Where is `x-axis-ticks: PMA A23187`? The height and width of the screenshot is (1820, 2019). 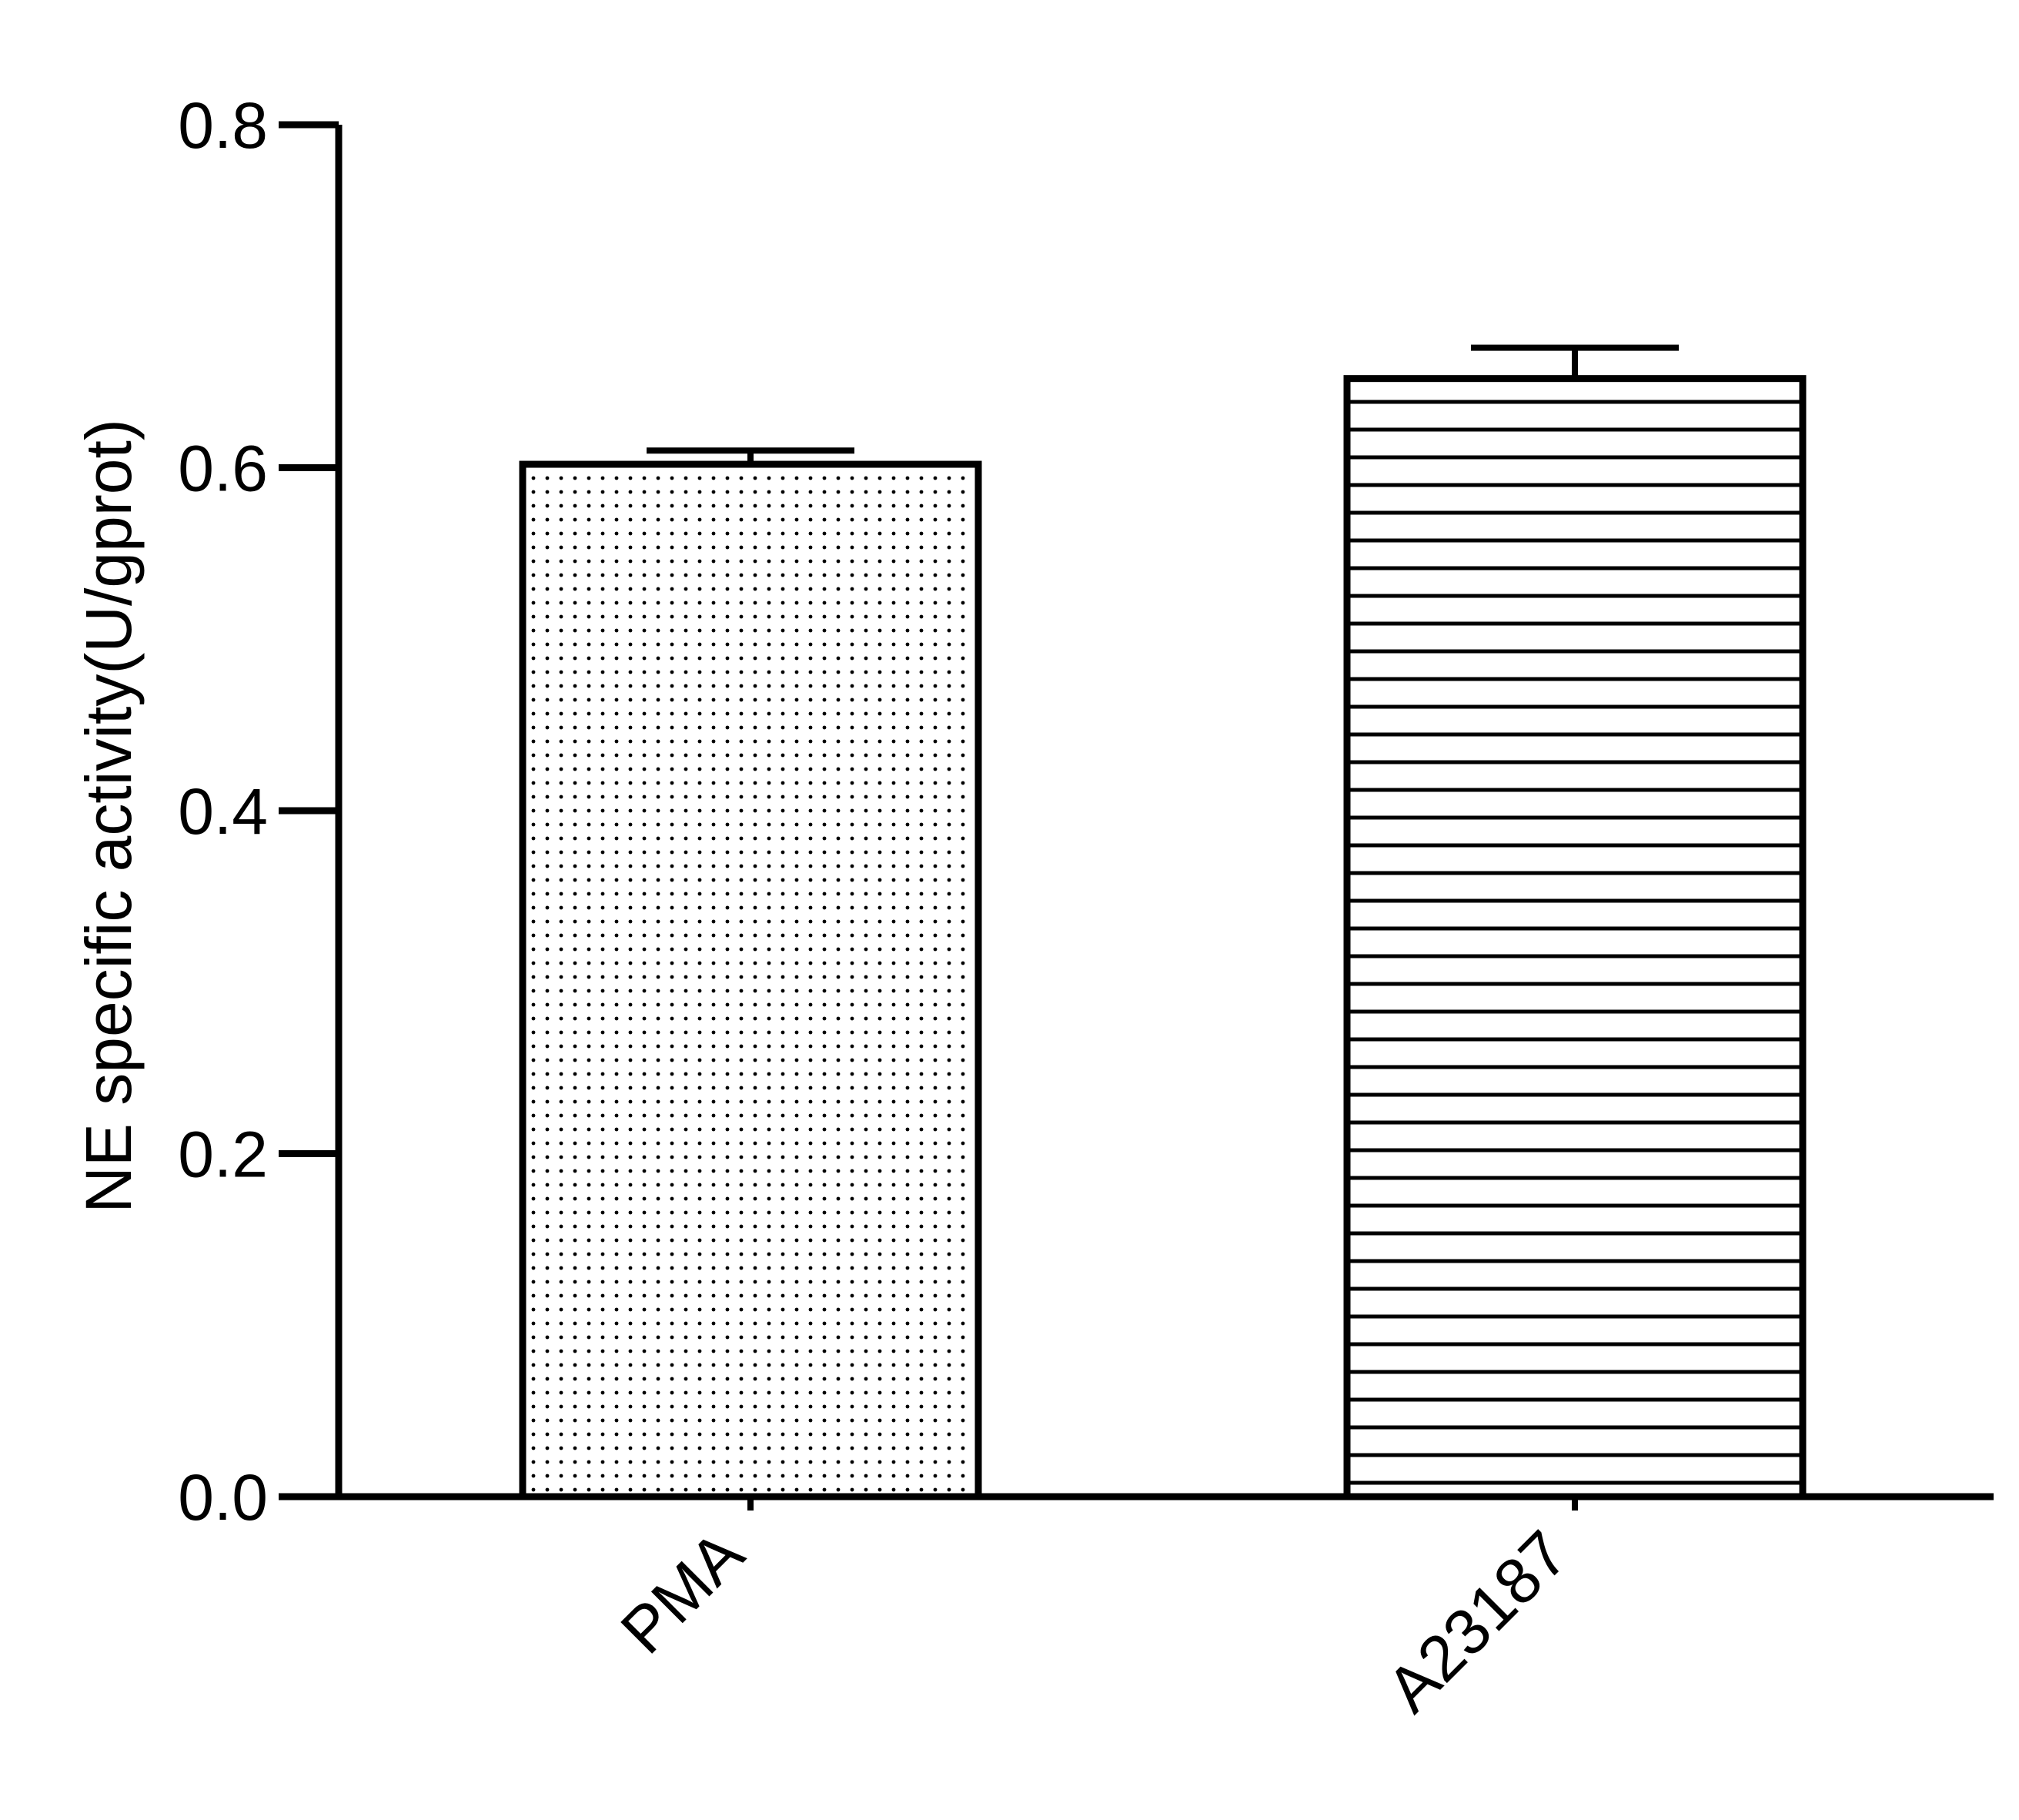 x-axis-ticks: PMA A23187 is located at coordinates (1095, 1612).